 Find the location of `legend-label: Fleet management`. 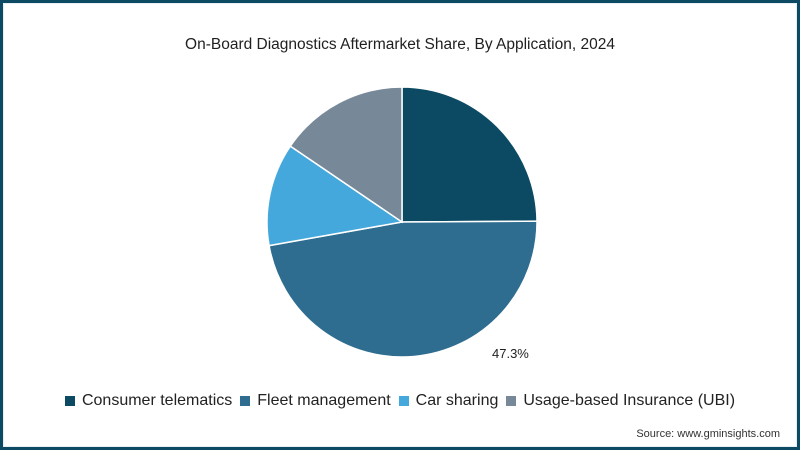

legend-label: Fleet management is located at coordinates (324, 400).